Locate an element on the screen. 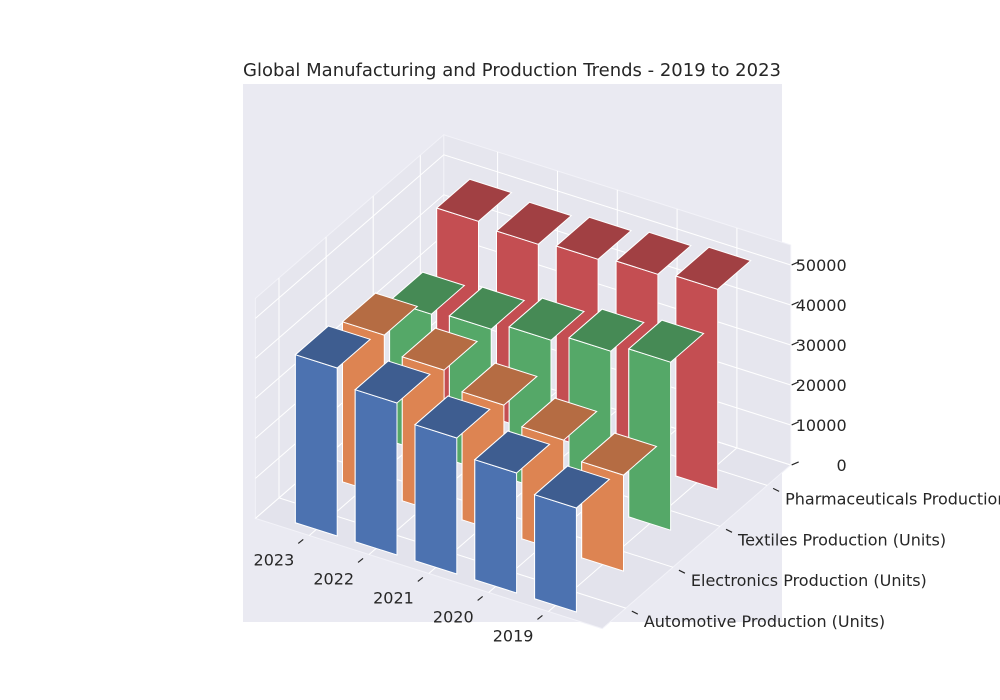 This screenshot has width=1000, height=700. x-tick-label: 2019 is located at coordinates (513, 635).